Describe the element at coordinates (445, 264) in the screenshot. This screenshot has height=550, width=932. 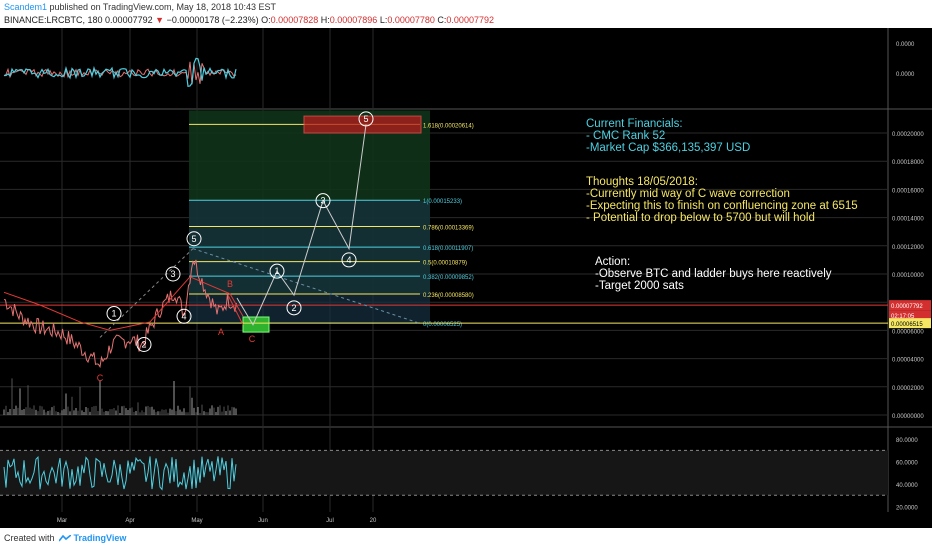
I see `fib-label: 0.5(0.00010879)` at that location.